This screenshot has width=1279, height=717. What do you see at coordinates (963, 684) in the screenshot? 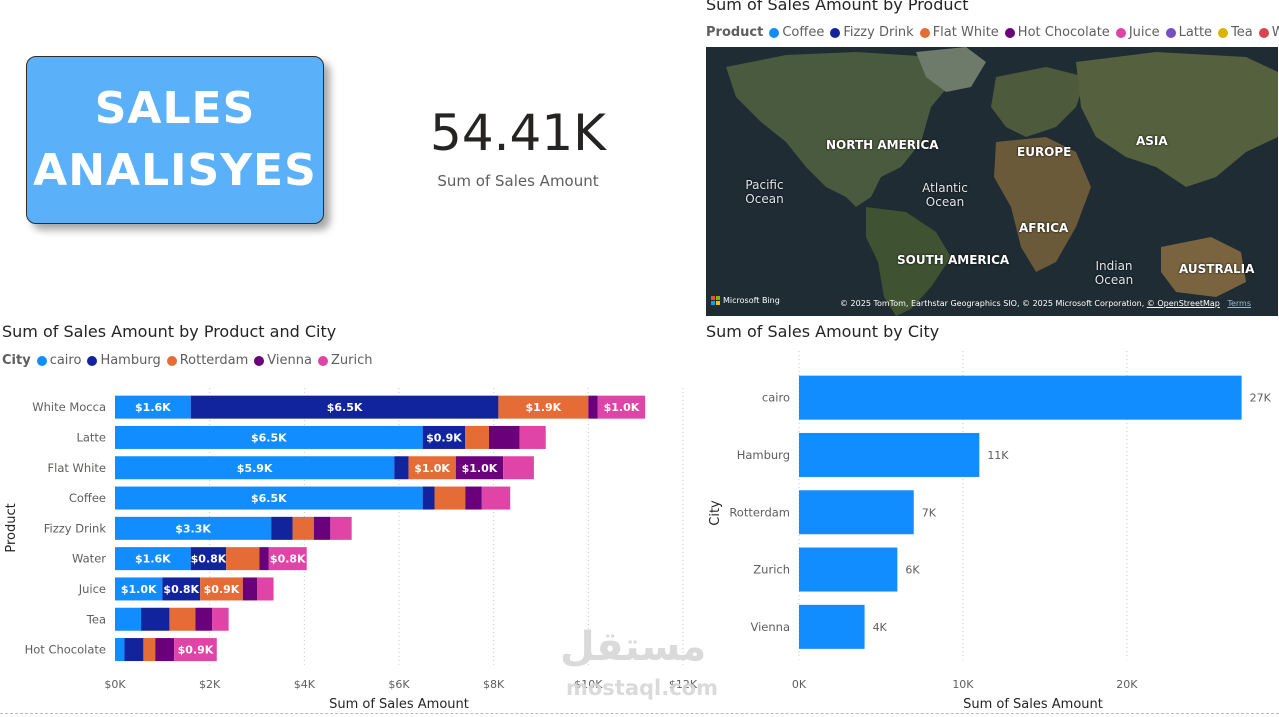
I see `x-tick-label: 10K` at bounding box center [963, 684].